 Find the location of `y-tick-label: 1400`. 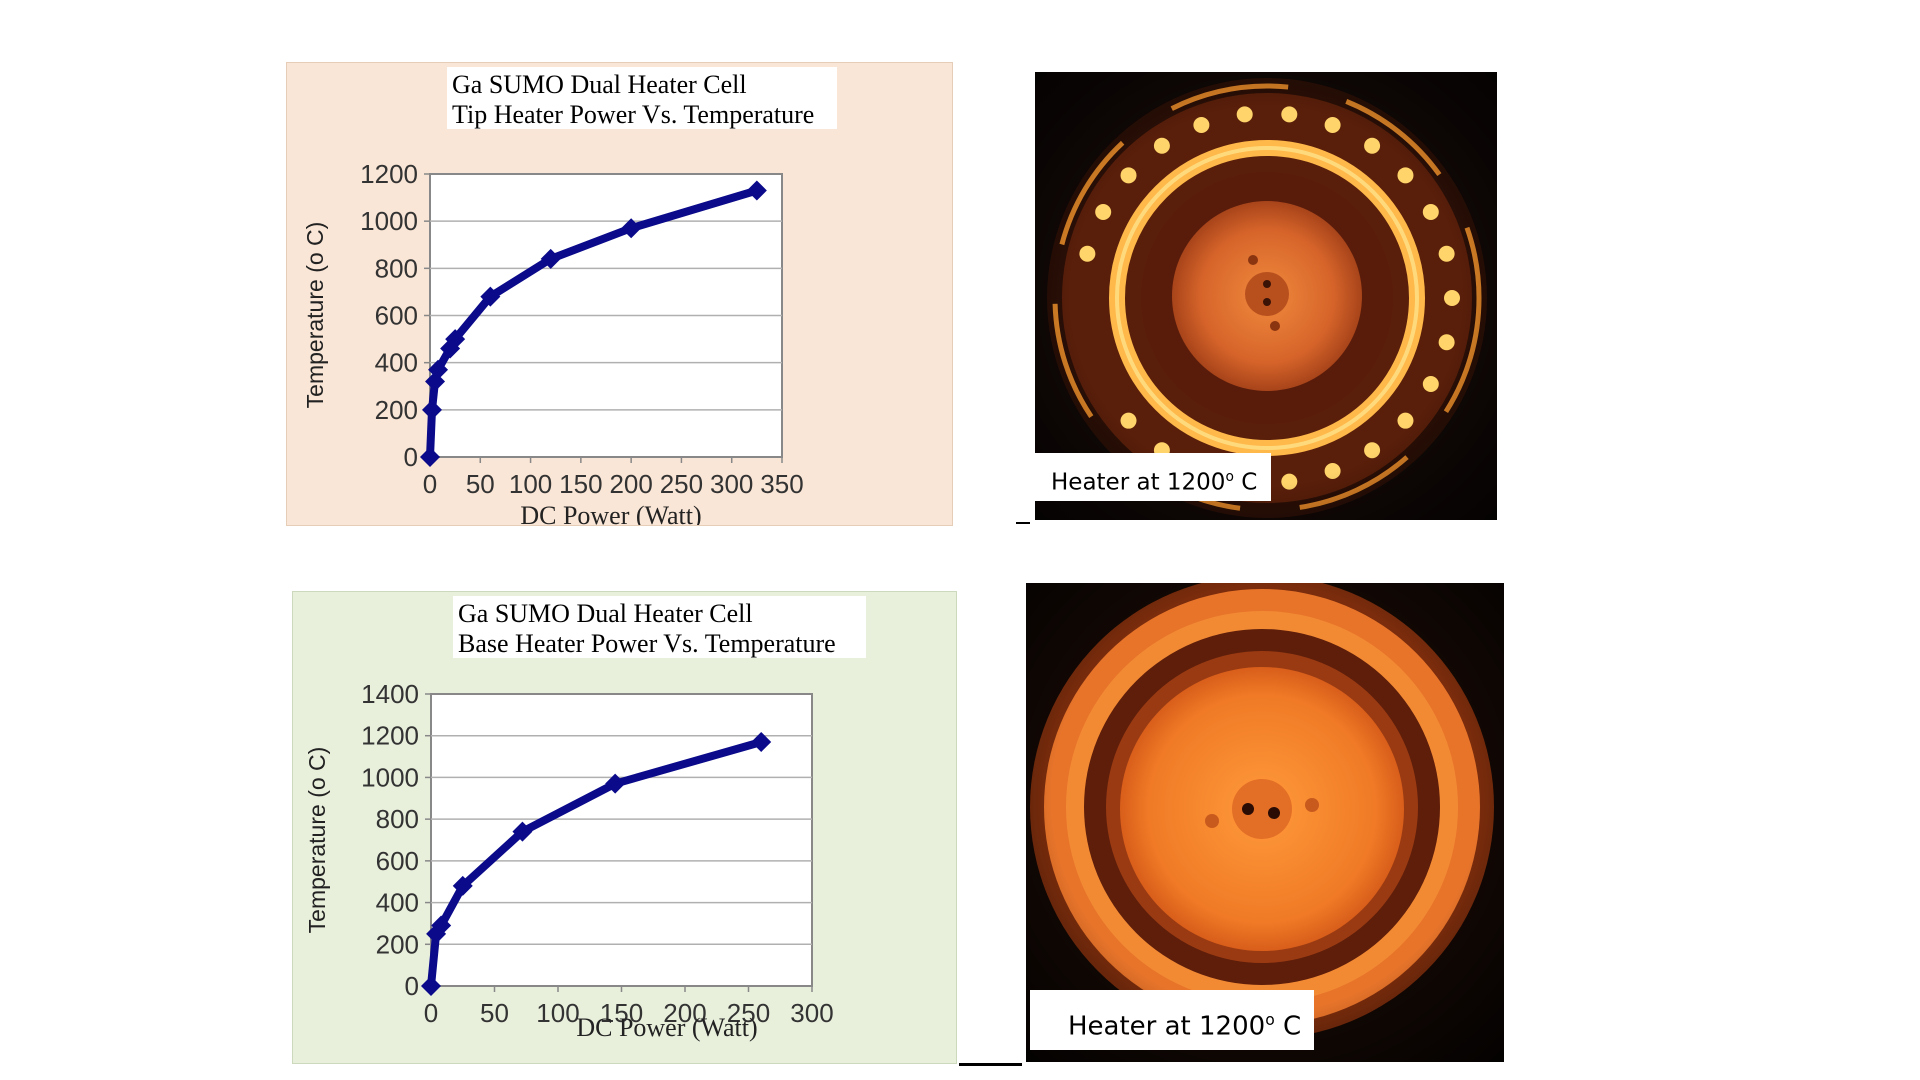

y-tick-label: 1400 is located at coordinates (390, 694).